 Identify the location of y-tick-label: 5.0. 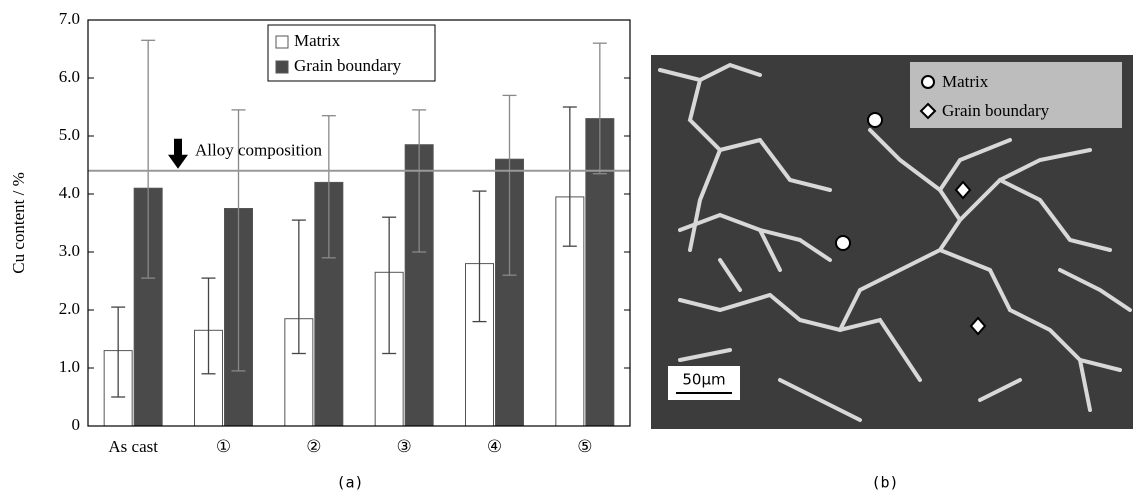
(69, 134).